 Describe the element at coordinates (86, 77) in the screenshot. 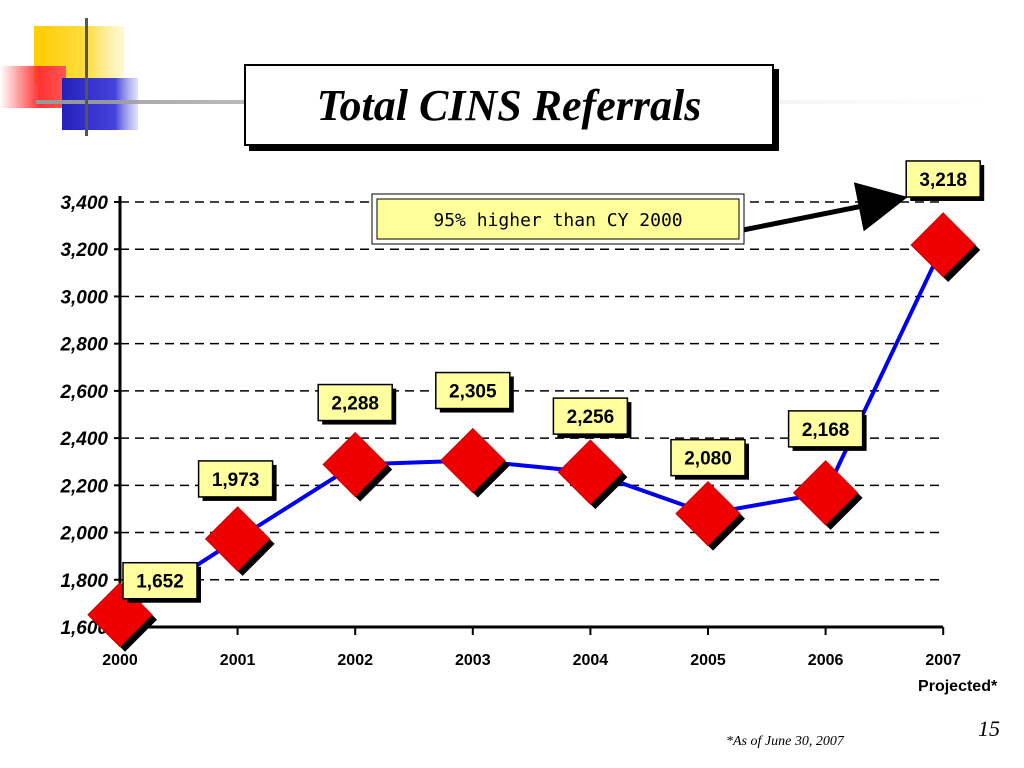

I see `deco-vertical-line` at that location.